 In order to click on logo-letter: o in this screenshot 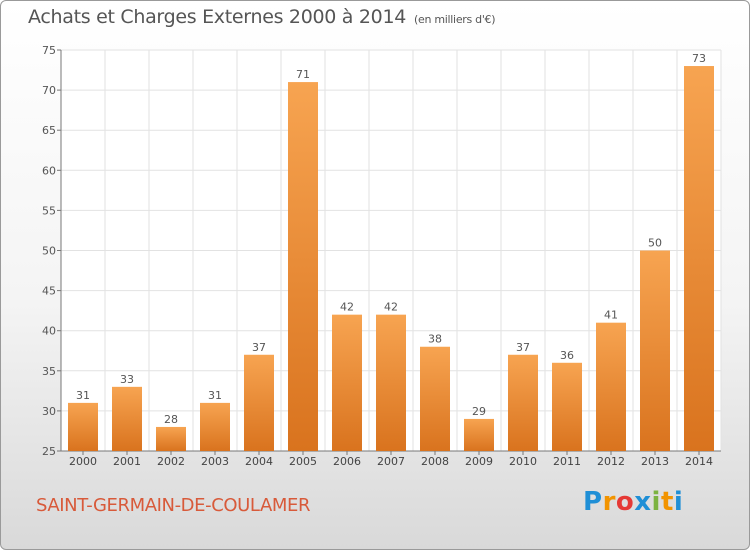, I will do `click(625, 502)`.